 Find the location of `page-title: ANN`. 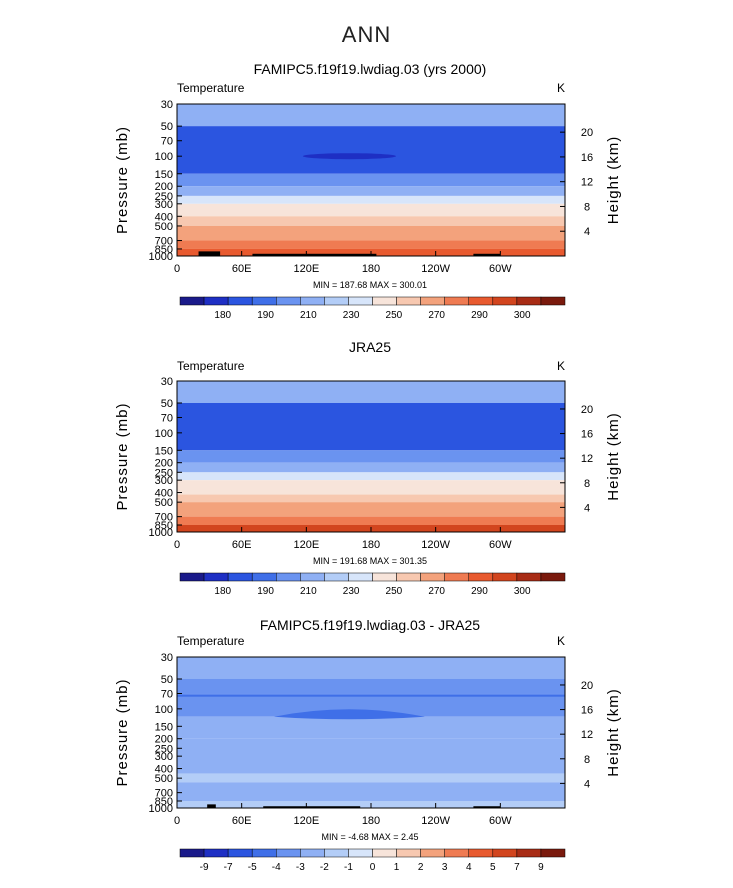

page-title: ANN is located at coordinates (366, 34).